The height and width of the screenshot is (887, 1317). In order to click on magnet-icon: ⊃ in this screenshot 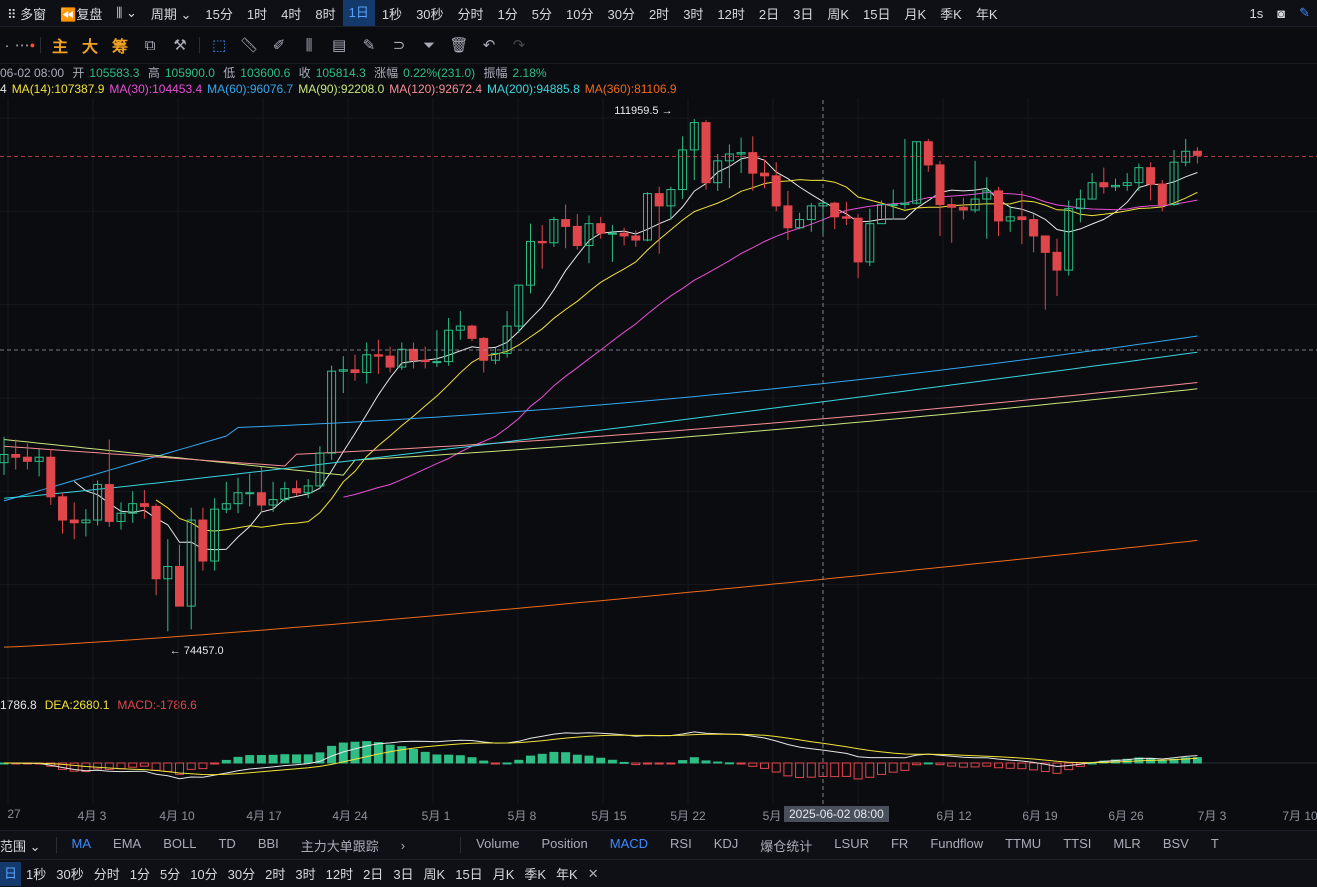, I will do `click(399, 45)`.